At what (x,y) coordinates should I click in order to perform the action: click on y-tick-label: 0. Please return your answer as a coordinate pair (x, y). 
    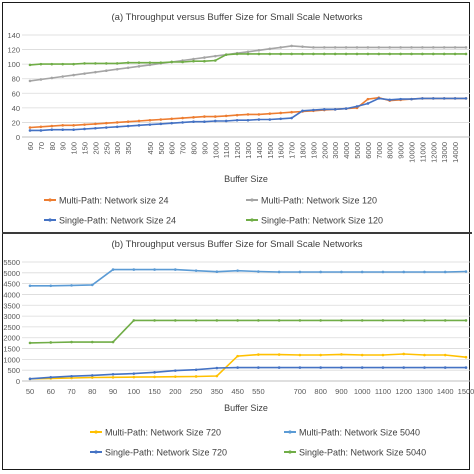
    Looking at the image, I should click on (18, 137).